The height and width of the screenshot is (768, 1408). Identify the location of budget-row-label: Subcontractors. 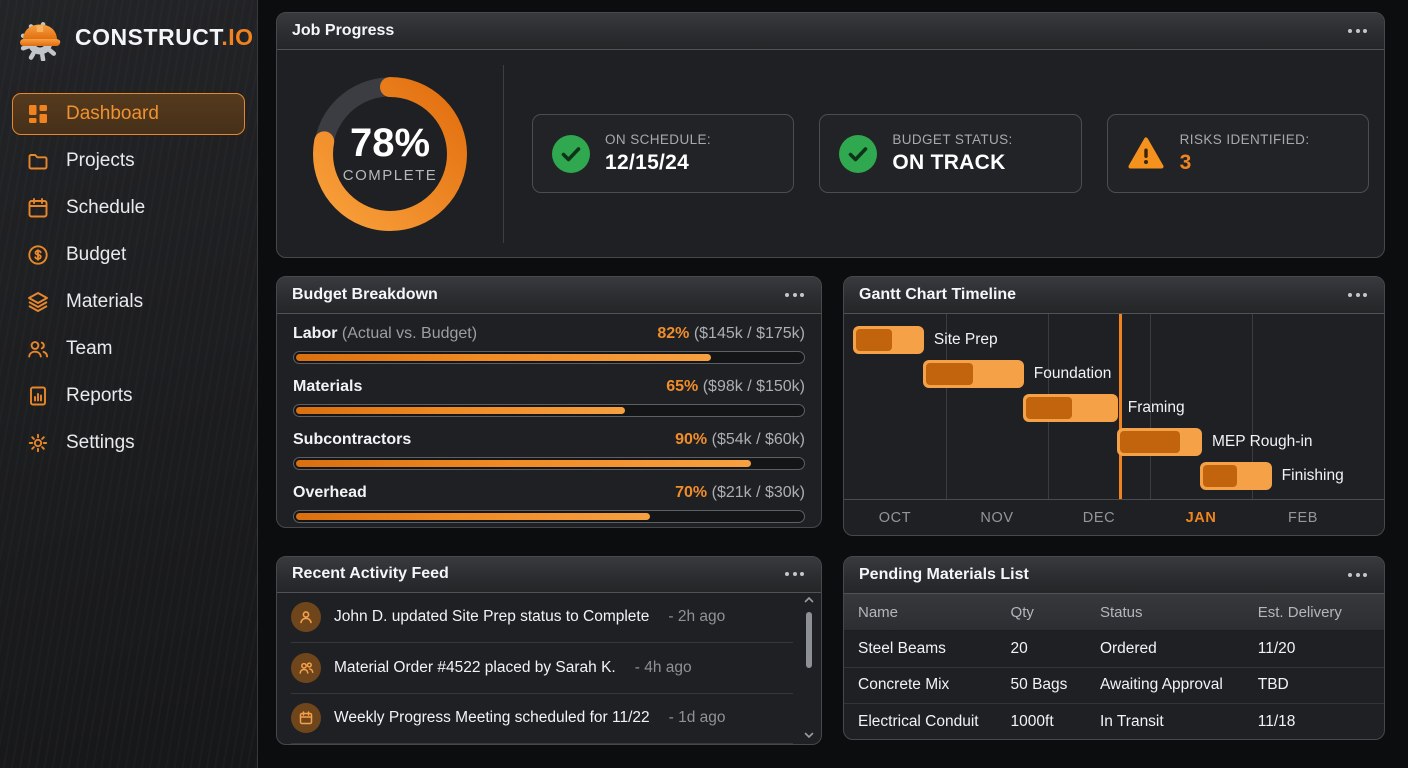
(352, 439).